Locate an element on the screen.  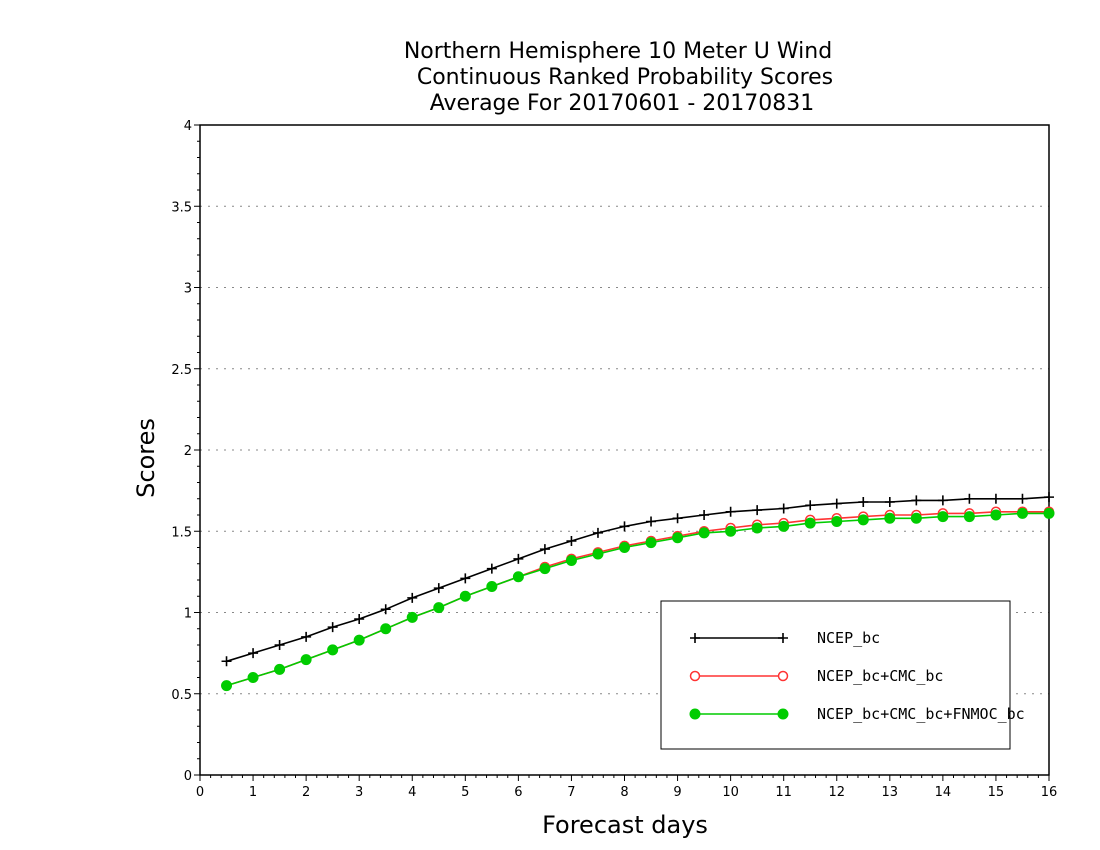
y-tick-label: 1 is located at coordinates (188, 614).